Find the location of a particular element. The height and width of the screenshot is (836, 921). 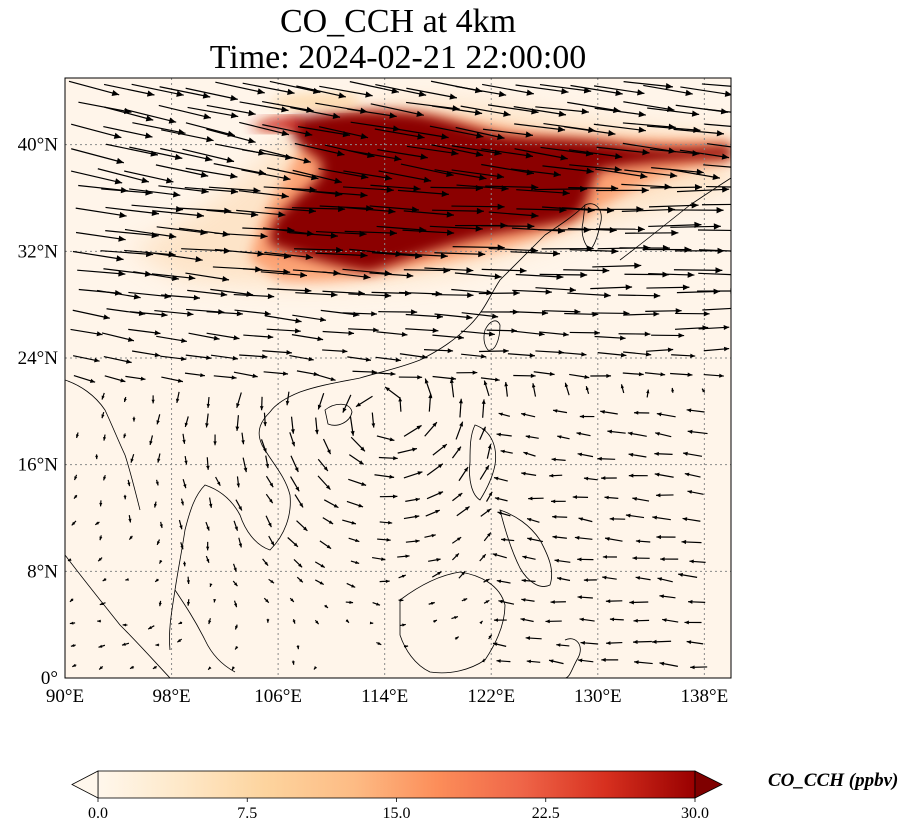

plume-fringe-north is located at coordinates (315, 101).